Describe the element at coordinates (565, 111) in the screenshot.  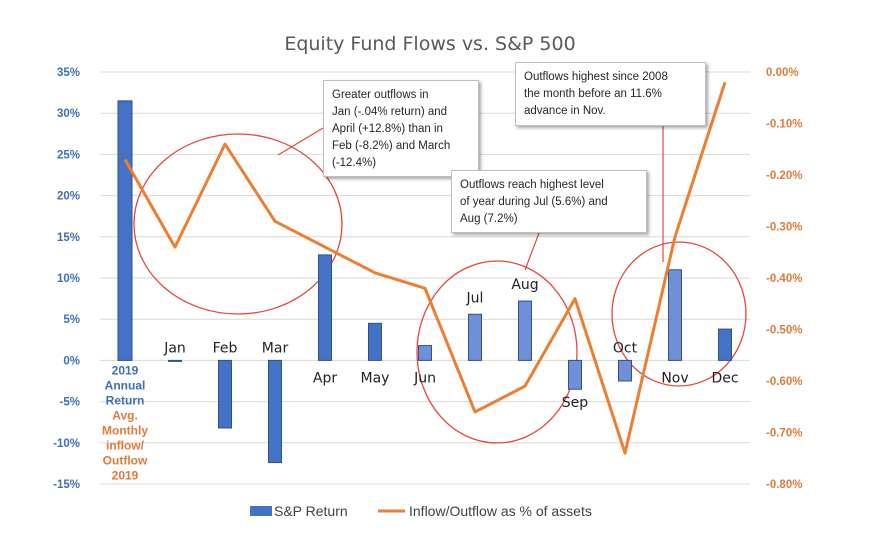
I see `callout-line: advance in Nov.` at that location.